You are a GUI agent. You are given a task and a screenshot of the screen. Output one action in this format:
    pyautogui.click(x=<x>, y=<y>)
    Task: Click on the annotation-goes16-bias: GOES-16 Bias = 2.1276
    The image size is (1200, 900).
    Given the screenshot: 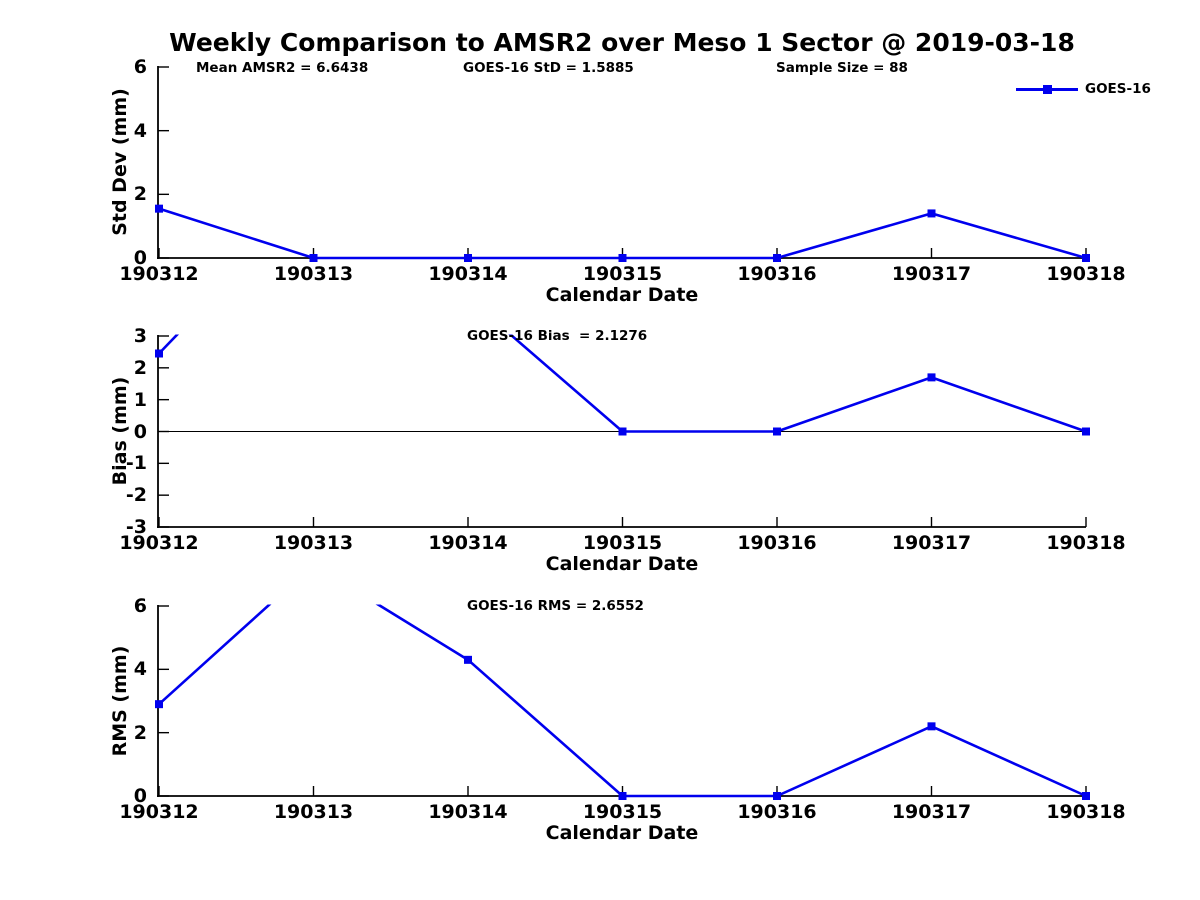 What is the action you would take?
    pyautogui.click(x=557, y=336)
    